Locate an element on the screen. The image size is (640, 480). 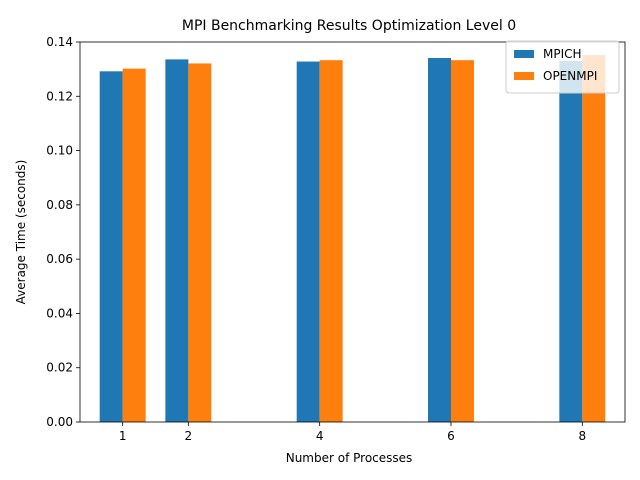
x-tick-label: 2 is located at coordinates (189, 436).